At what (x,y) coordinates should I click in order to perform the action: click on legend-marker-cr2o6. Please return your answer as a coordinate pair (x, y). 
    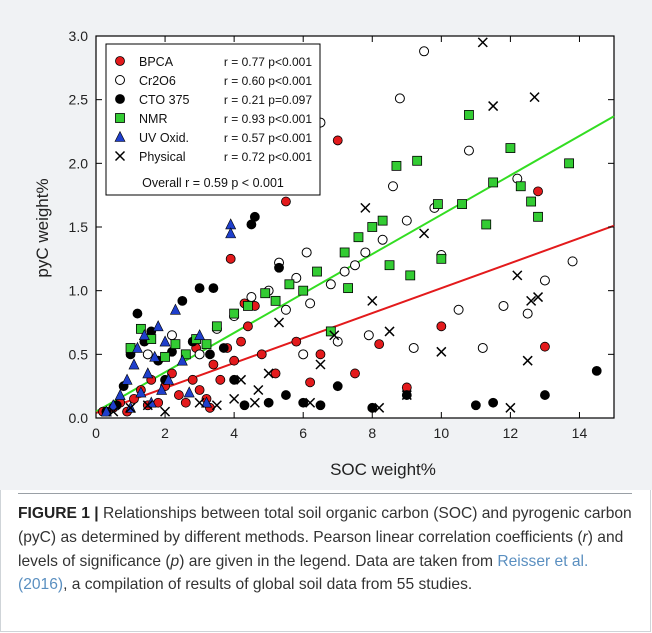
    Looking at the image, I should click on (120, 80).